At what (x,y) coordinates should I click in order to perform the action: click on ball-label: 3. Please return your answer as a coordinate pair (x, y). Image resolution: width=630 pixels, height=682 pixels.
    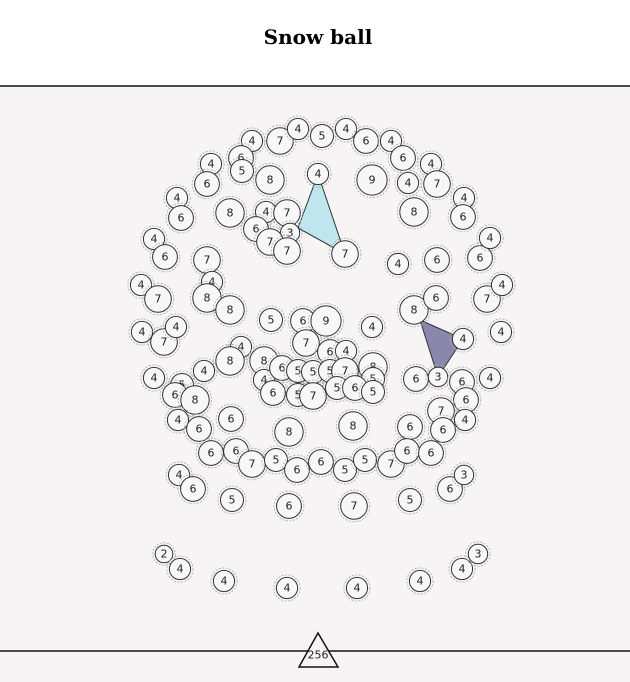
    Looking at the image, I should click on (478, 554).